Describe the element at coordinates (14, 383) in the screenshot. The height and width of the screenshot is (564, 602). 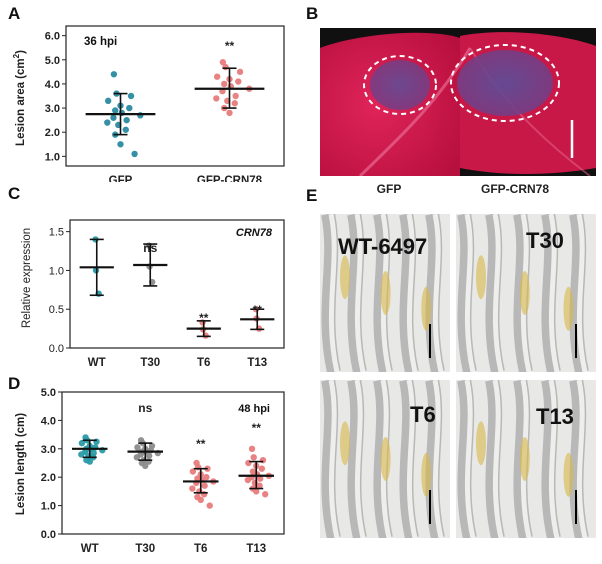
I see `panel-letter-d: D` at that location.